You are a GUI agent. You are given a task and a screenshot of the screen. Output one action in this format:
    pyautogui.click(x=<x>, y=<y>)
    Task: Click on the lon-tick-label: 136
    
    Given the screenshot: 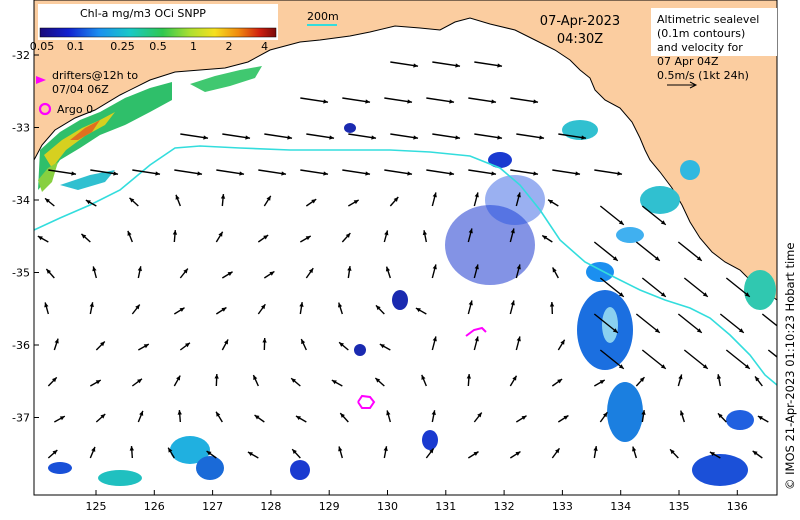 What is the action you would take?
    pyautogui.click(x=737, y=506)
    